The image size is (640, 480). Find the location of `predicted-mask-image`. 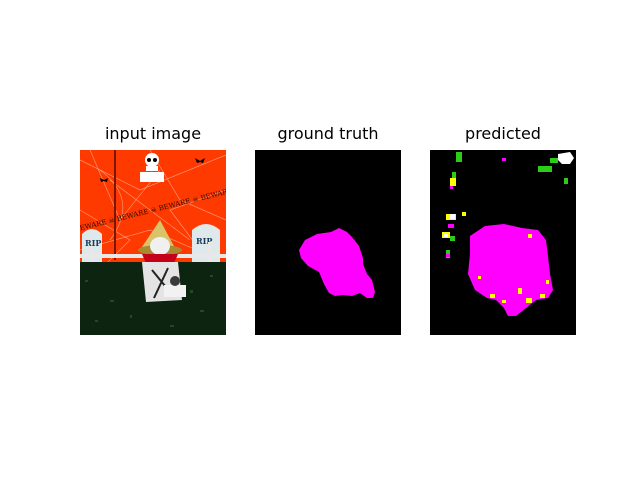

predicted-mask-image is located at coordinates (503, 242).